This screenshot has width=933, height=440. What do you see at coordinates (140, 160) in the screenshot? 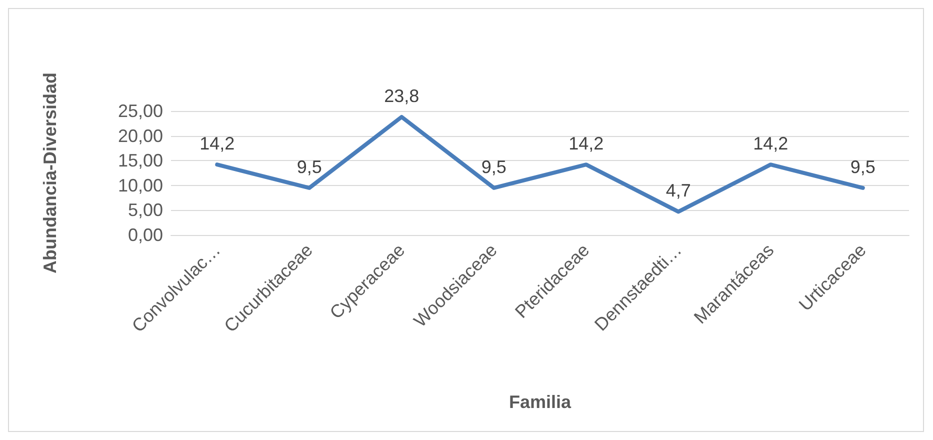
I see `y-tick-label: 15,00` at bounding box center [140, 160].